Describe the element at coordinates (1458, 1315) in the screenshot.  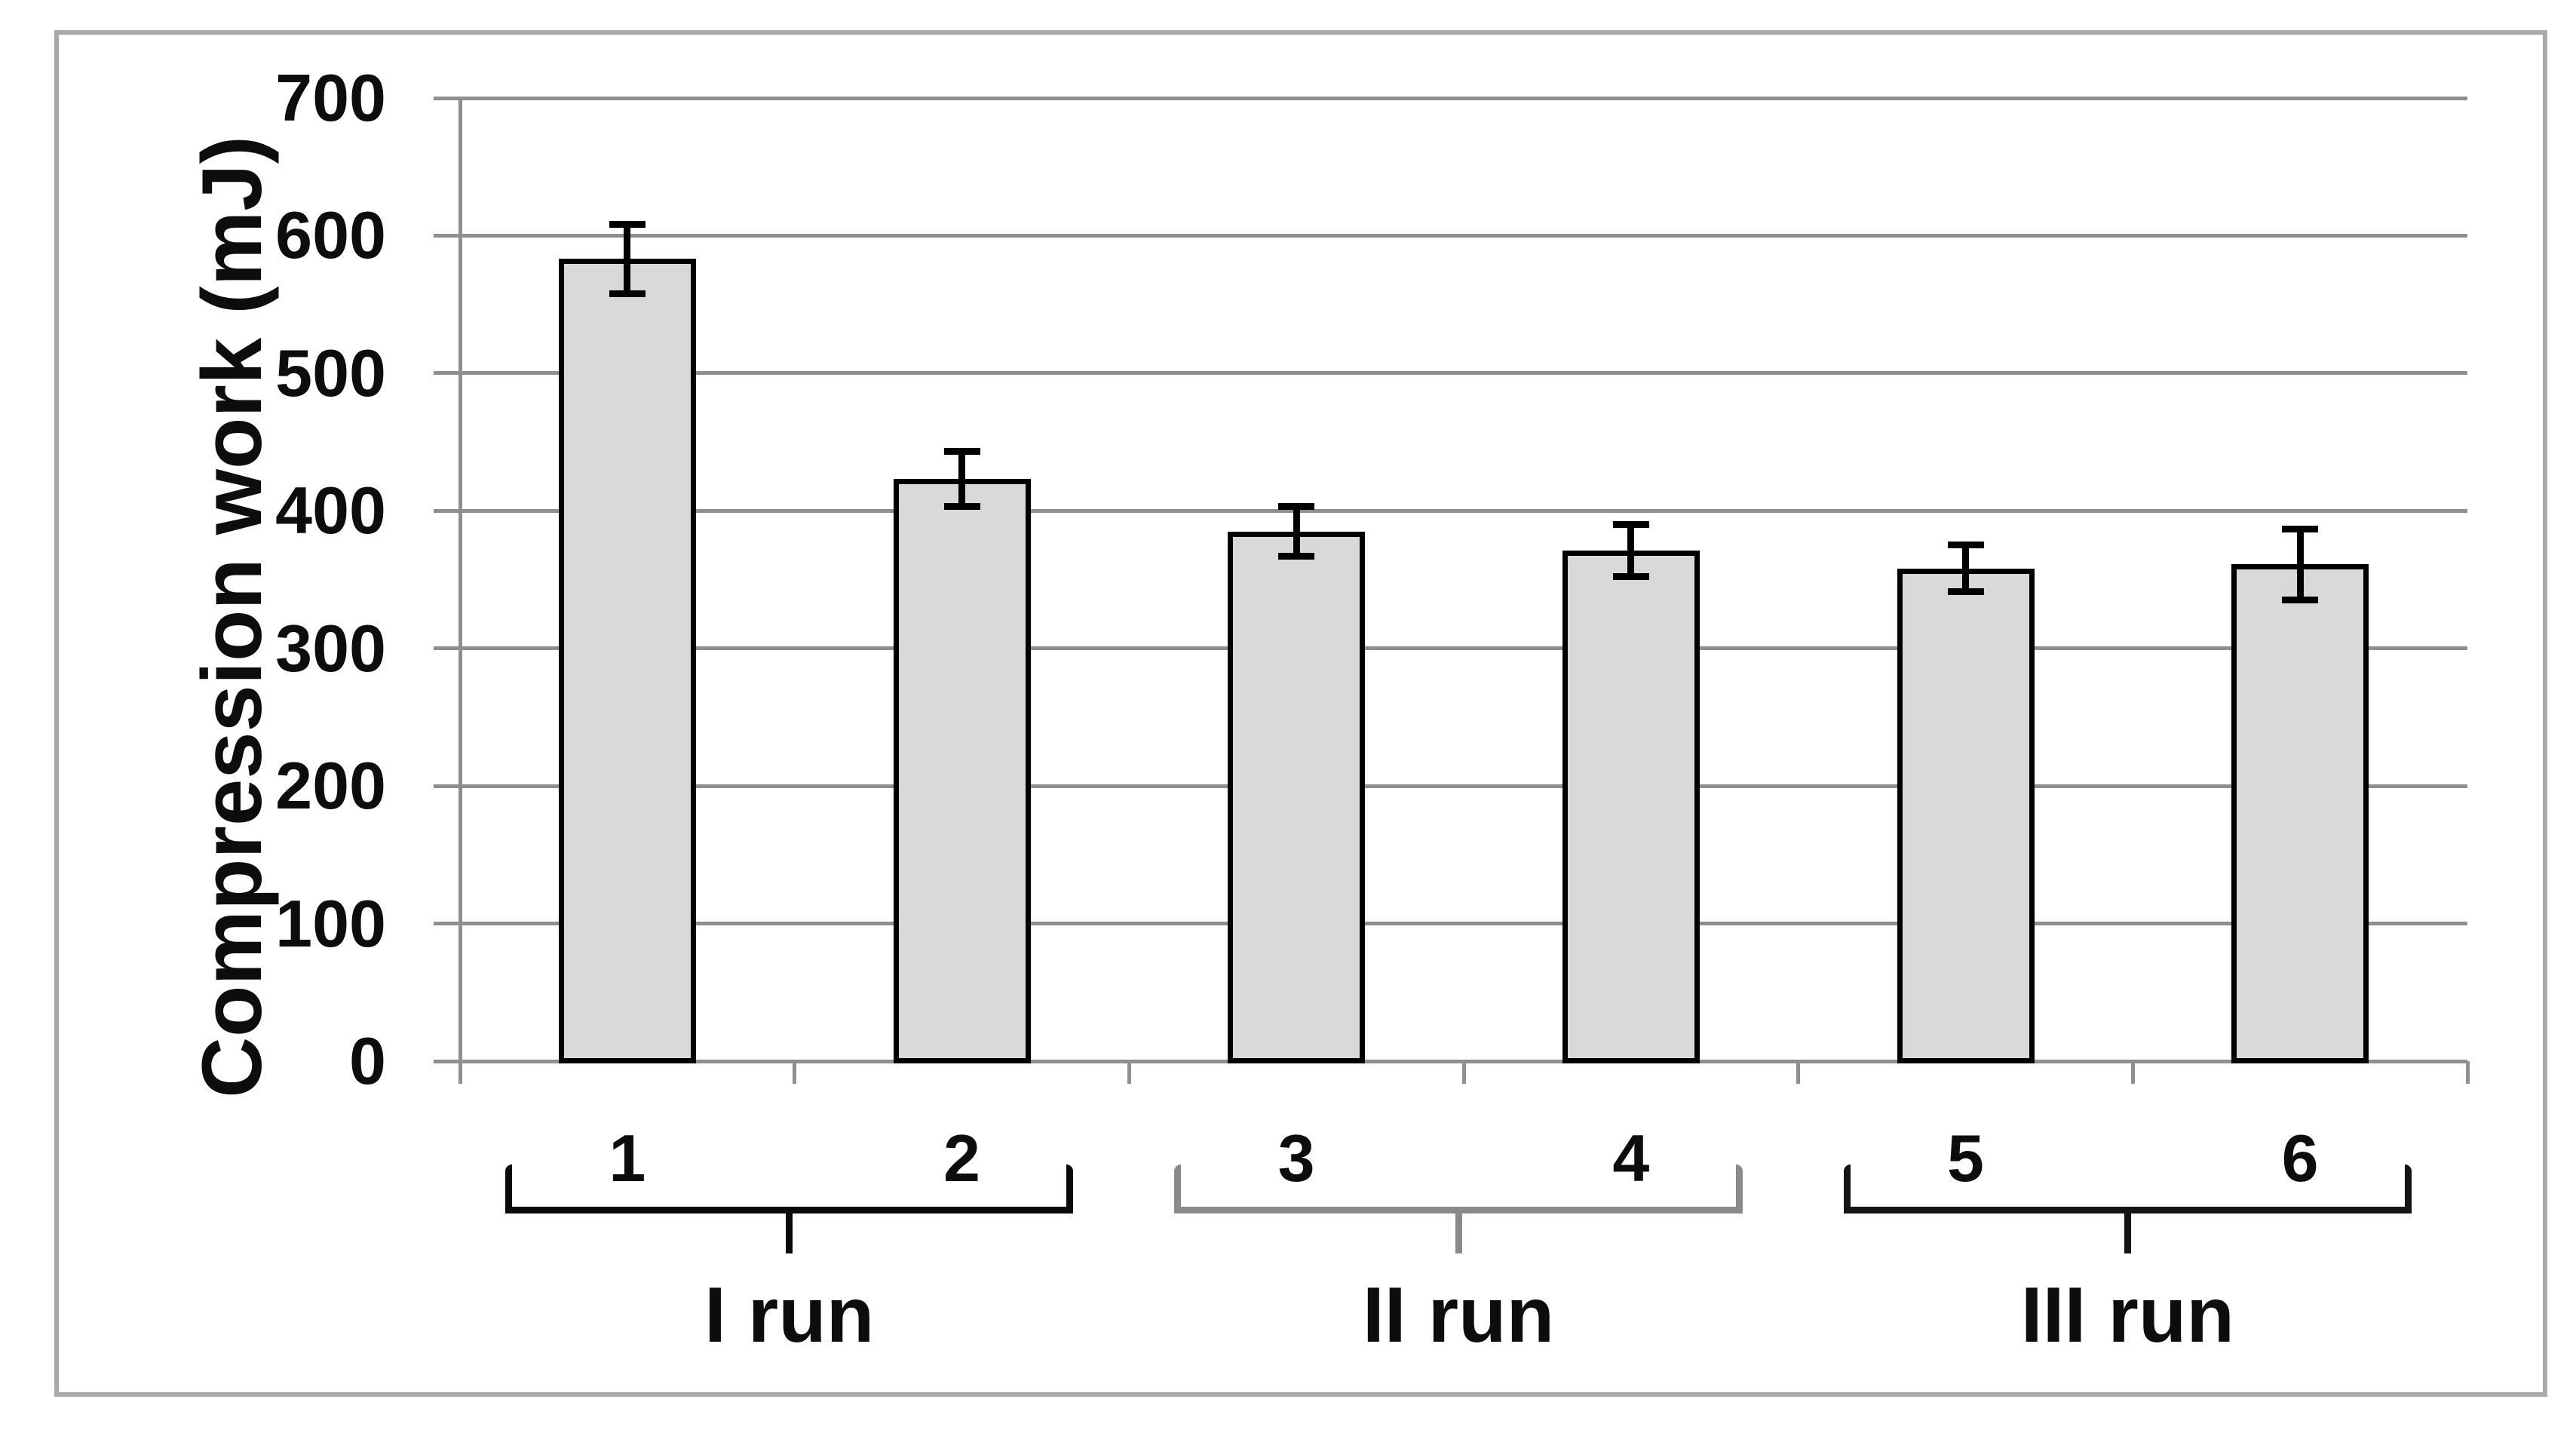
I see `group-label-ii-run: II run` at that location.